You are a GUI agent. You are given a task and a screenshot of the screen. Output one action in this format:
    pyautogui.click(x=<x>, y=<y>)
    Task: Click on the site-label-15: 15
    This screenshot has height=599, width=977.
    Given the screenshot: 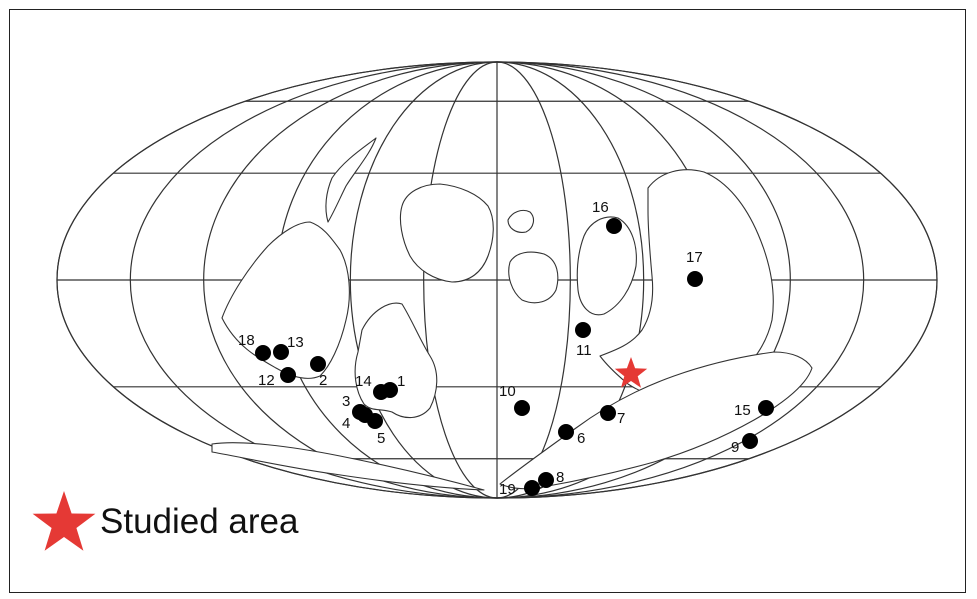 What is the action you would take?
    pyautogui.click(x=742, y=410)
    